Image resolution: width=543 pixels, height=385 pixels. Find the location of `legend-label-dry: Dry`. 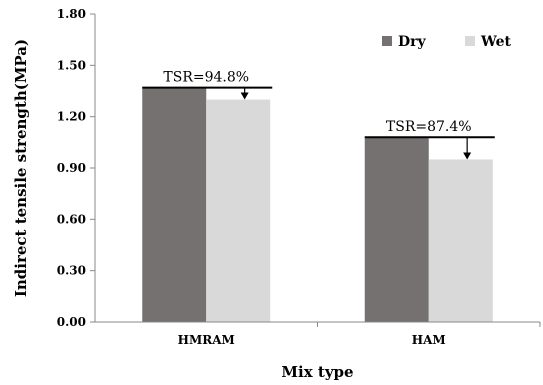

legend-label-dry: Dry is located at coordinates (412, 42).